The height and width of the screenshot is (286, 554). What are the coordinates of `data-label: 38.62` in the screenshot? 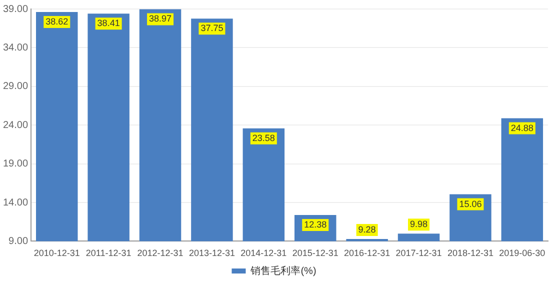 It's located at (57, 21).